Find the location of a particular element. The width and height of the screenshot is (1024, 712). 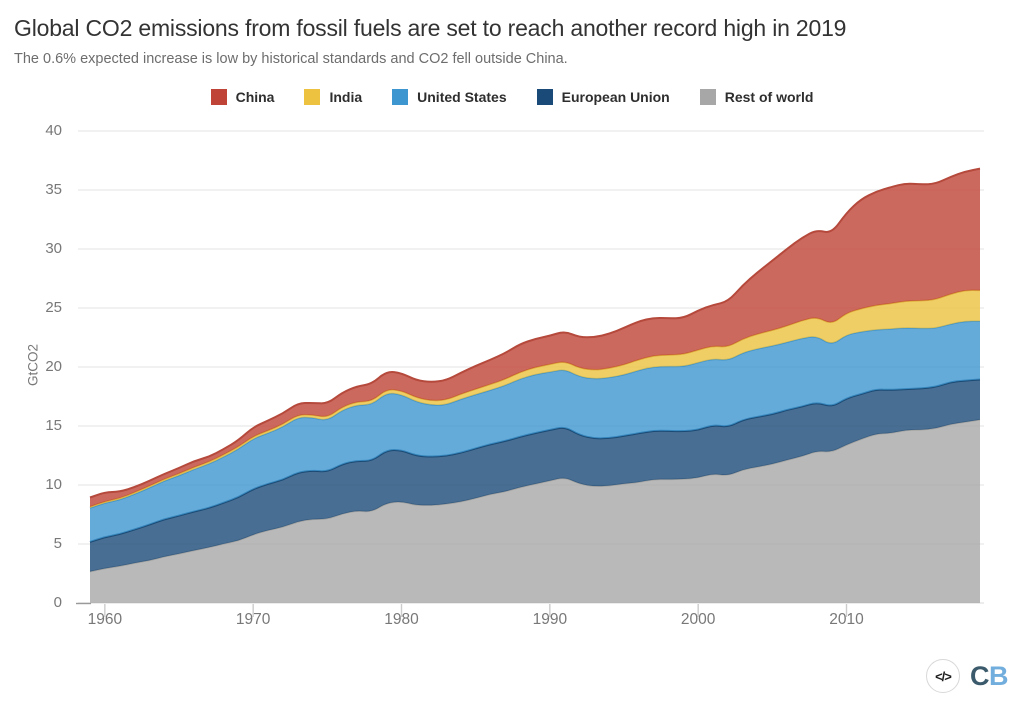

legend-item-china: China is located at coordinates (242, 97).